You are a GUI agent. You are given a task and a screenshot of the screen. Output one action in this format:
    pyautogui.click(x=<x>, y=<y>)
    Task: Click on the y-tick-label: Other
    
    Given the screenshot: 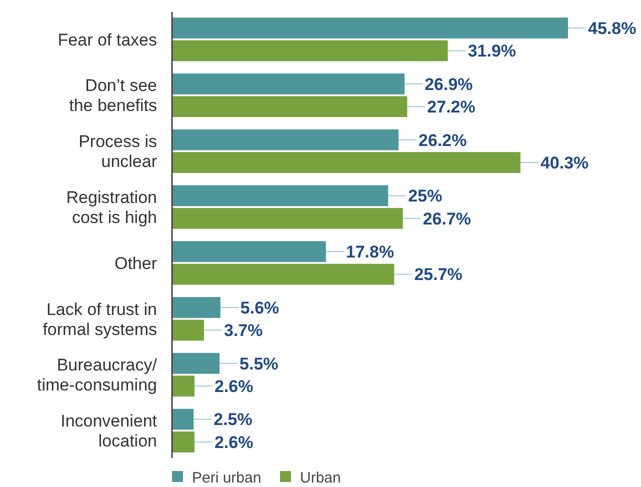 What is the action you would take?
    pyautogui.click(x=136, y=263)
    